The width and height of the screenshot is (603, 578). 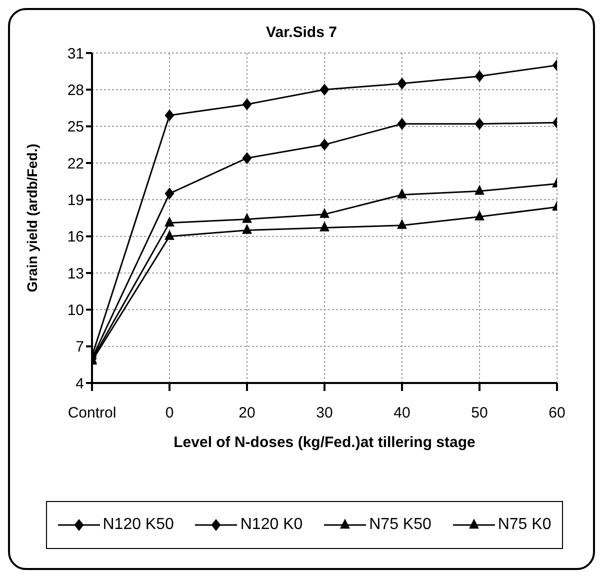 What do you see at coordinates (75, 53) in the screenshot?
I see `y-tick-label: 31` at bounding box center [75, 53].